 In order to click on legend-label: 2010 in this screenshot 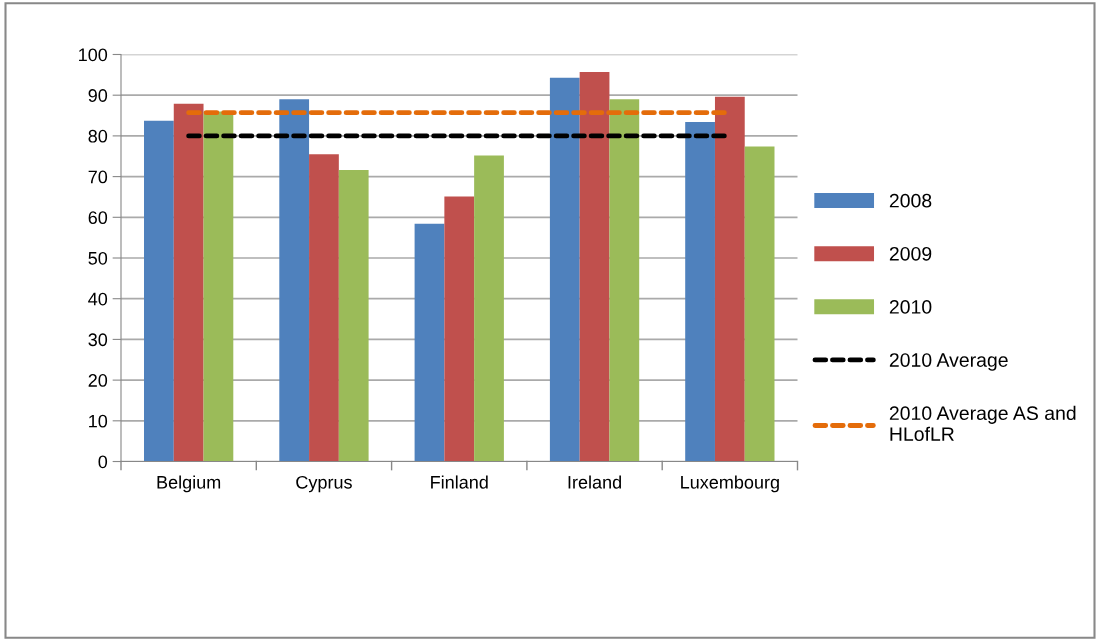, I will do `click(910, 307)`.